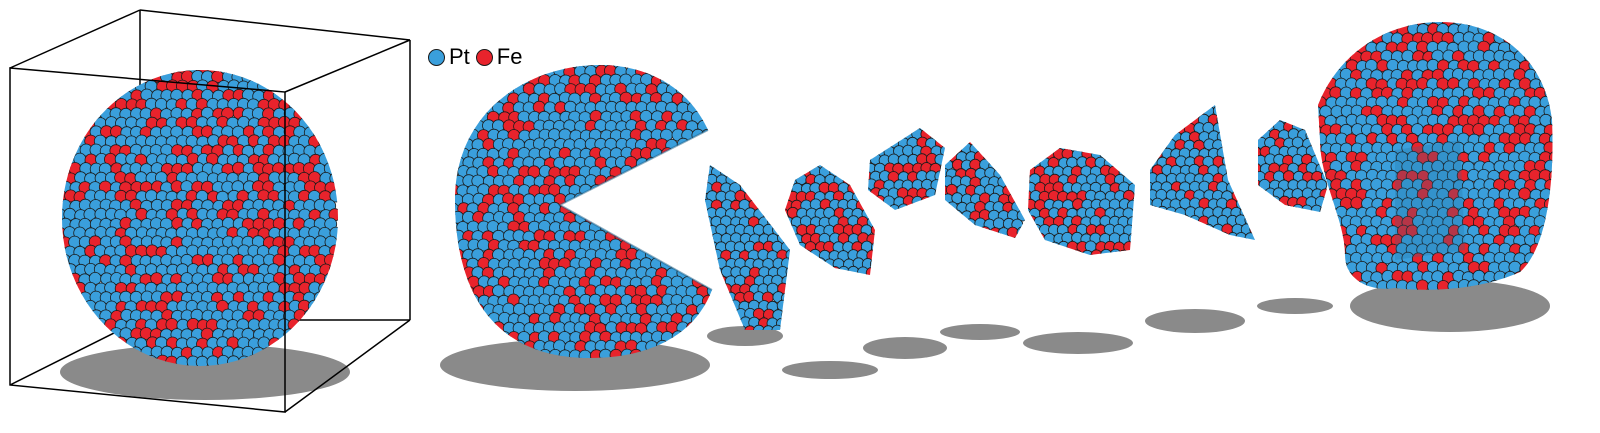 This screenshot has width=1600, height=433. What do you see at coordinates (509, 56) in the screenshot?
I see `legend-label-fe: Fe` at bounding box center [509, 56].